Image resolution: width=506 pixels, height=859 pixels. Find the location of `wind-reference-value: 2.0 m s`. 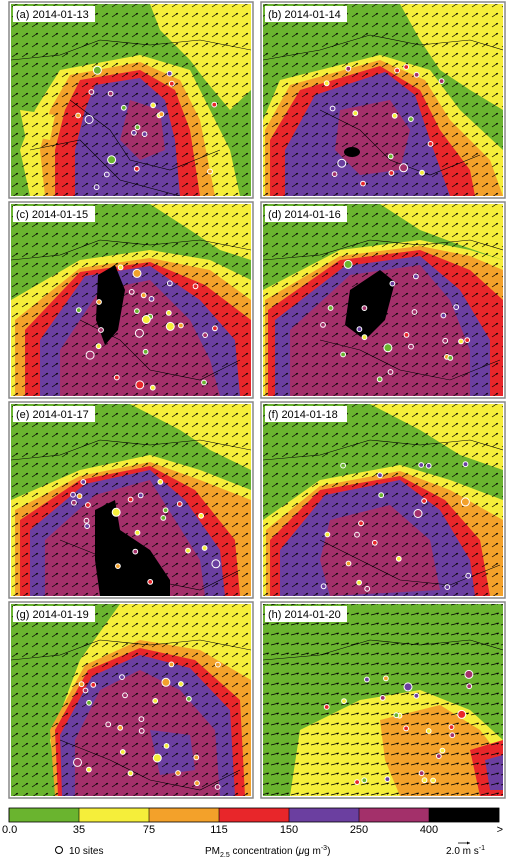

wind-reference-value: 2.0 m s is located at coordinates (462, 851).